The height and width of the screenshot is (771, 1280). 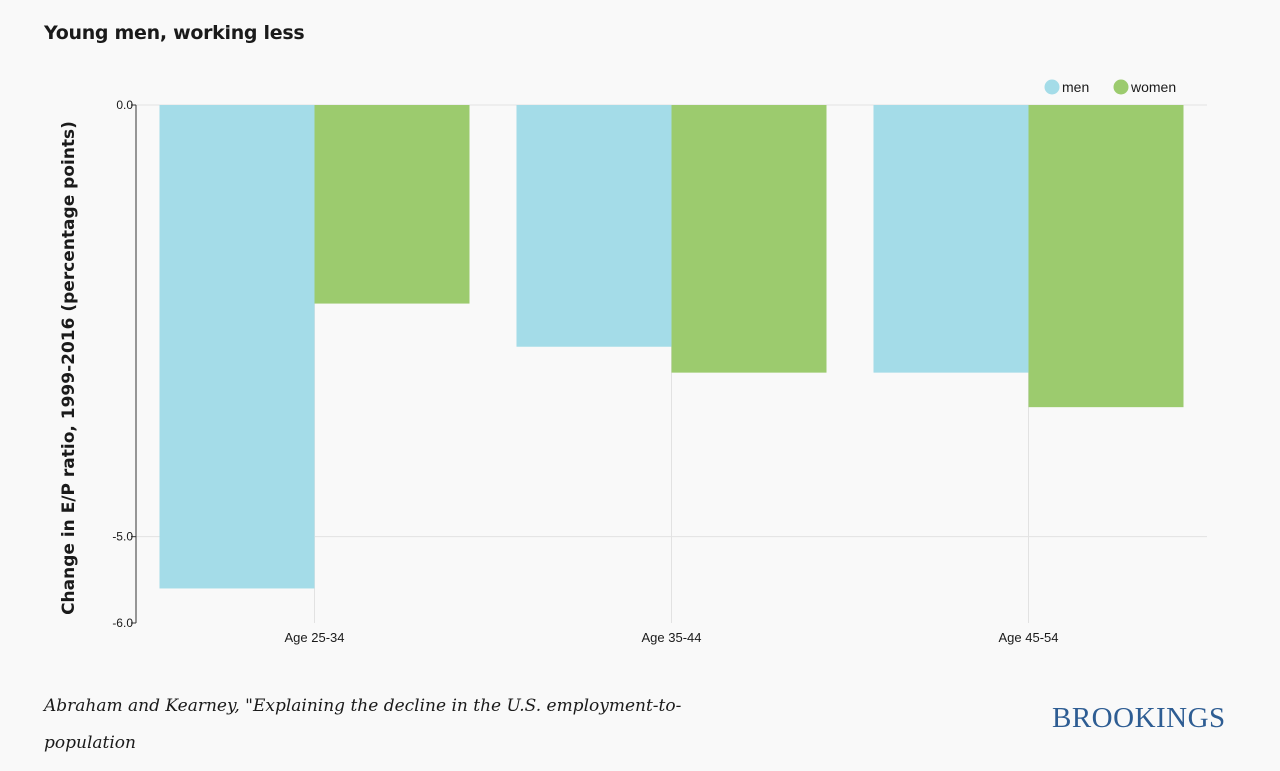 What do you see at coordinates (122, 623) in the screenshot?
I see `y-tick-label: -6.0` at bounding box center [122, 623].